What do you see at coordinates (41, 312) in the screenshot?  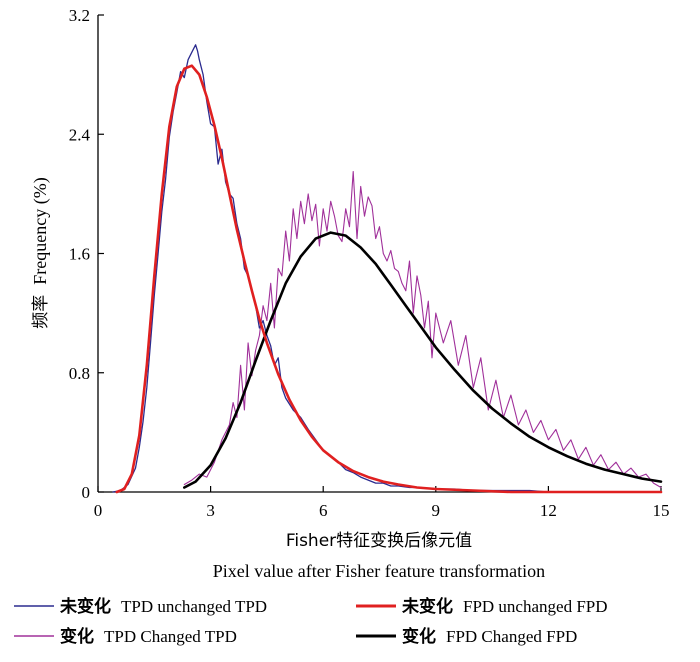 I see `y-axis-label-cn: 频率` at bounding box center [41, 312].